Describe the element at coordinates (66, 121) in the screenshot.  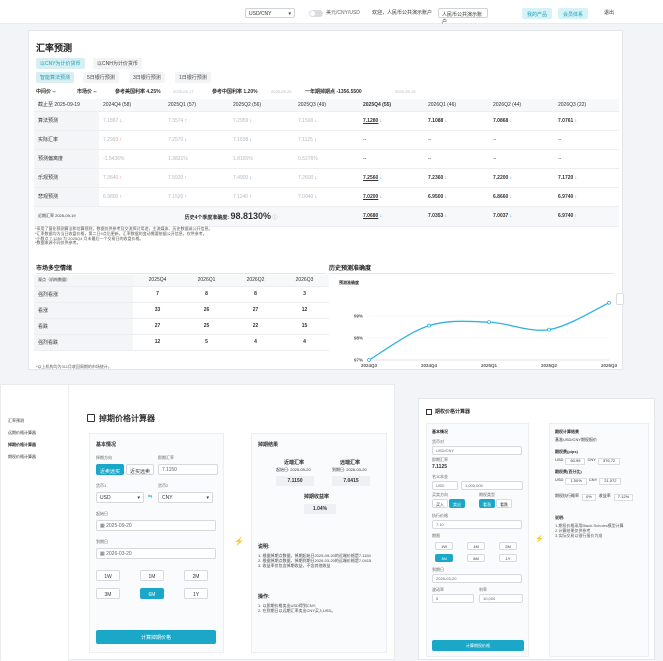
I see `row-label: 算法预测` at that location.